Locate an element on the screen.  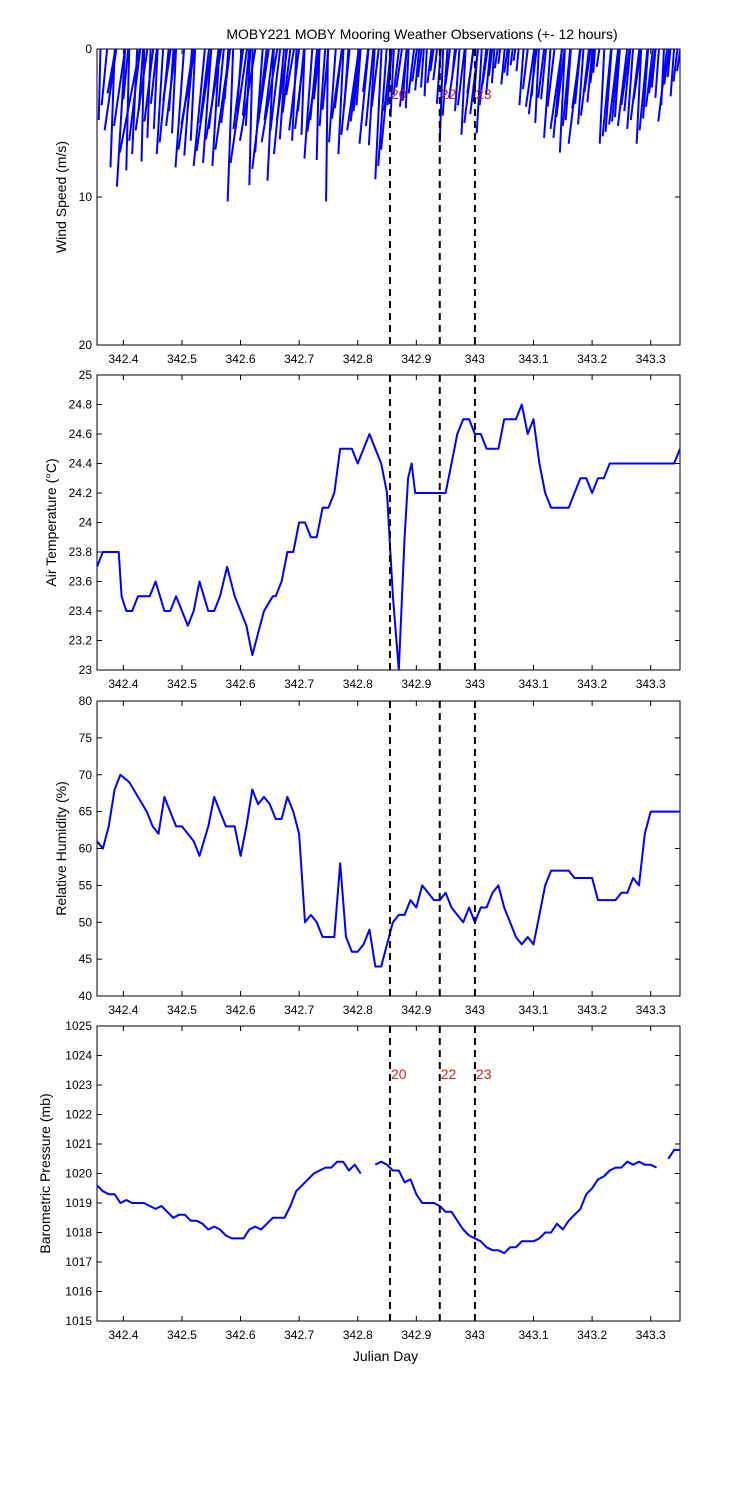
plot-area is located at coordinates (388, 536).